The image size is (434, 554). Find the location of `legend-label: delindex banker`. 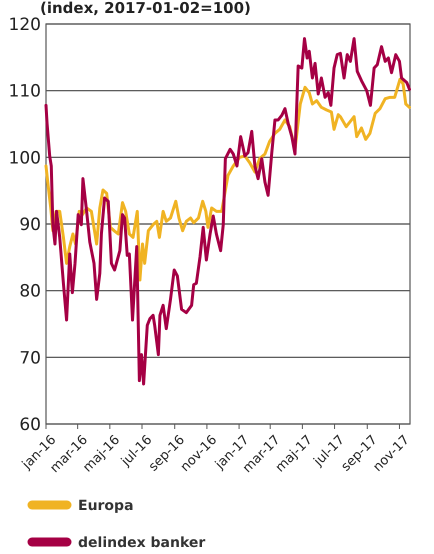

legend-label: delindex banker is located at coordinates (142, 542).